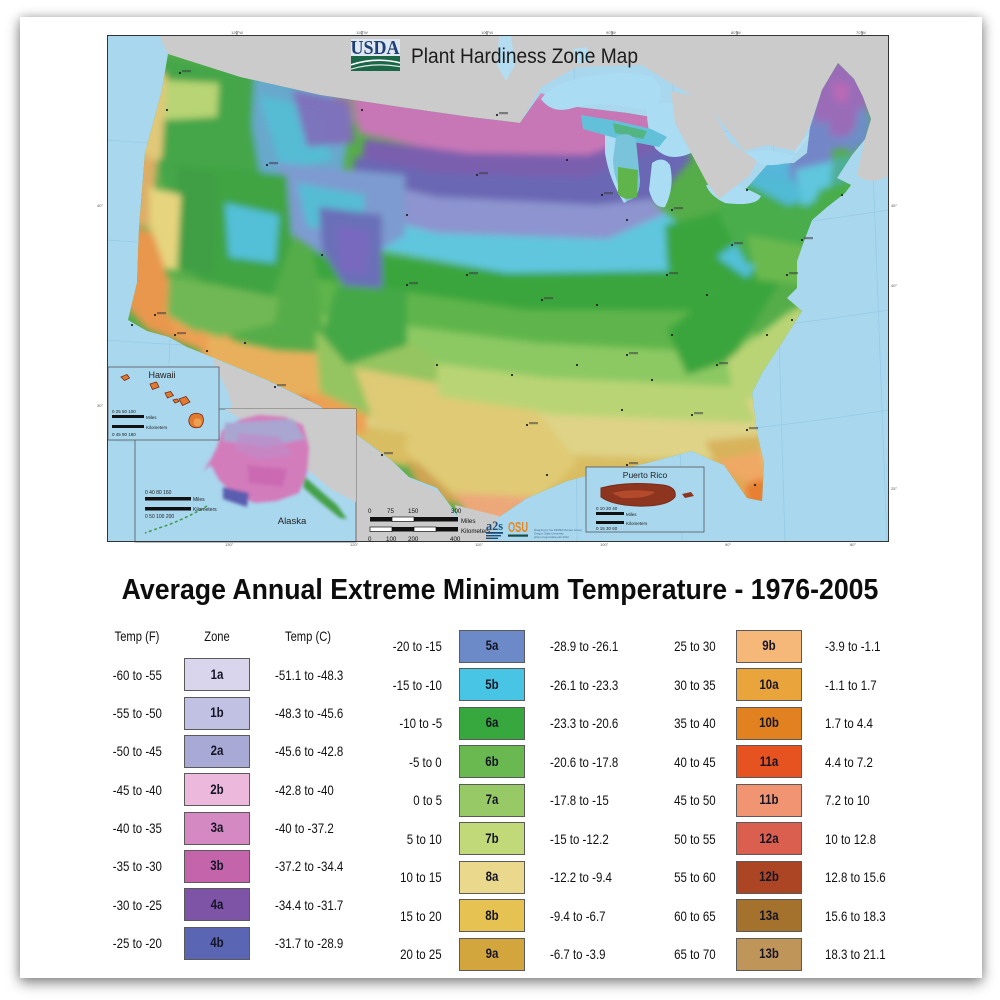 Image resolution: width=1000 pixels, height=1000 pixels. What do you see at coordinates (558, 530) in the screenshot?
I see `svg-text:Mapping by the PRISM Climate G: Mapping by the PRISM Climate Group` at bounding box center [558, 530].